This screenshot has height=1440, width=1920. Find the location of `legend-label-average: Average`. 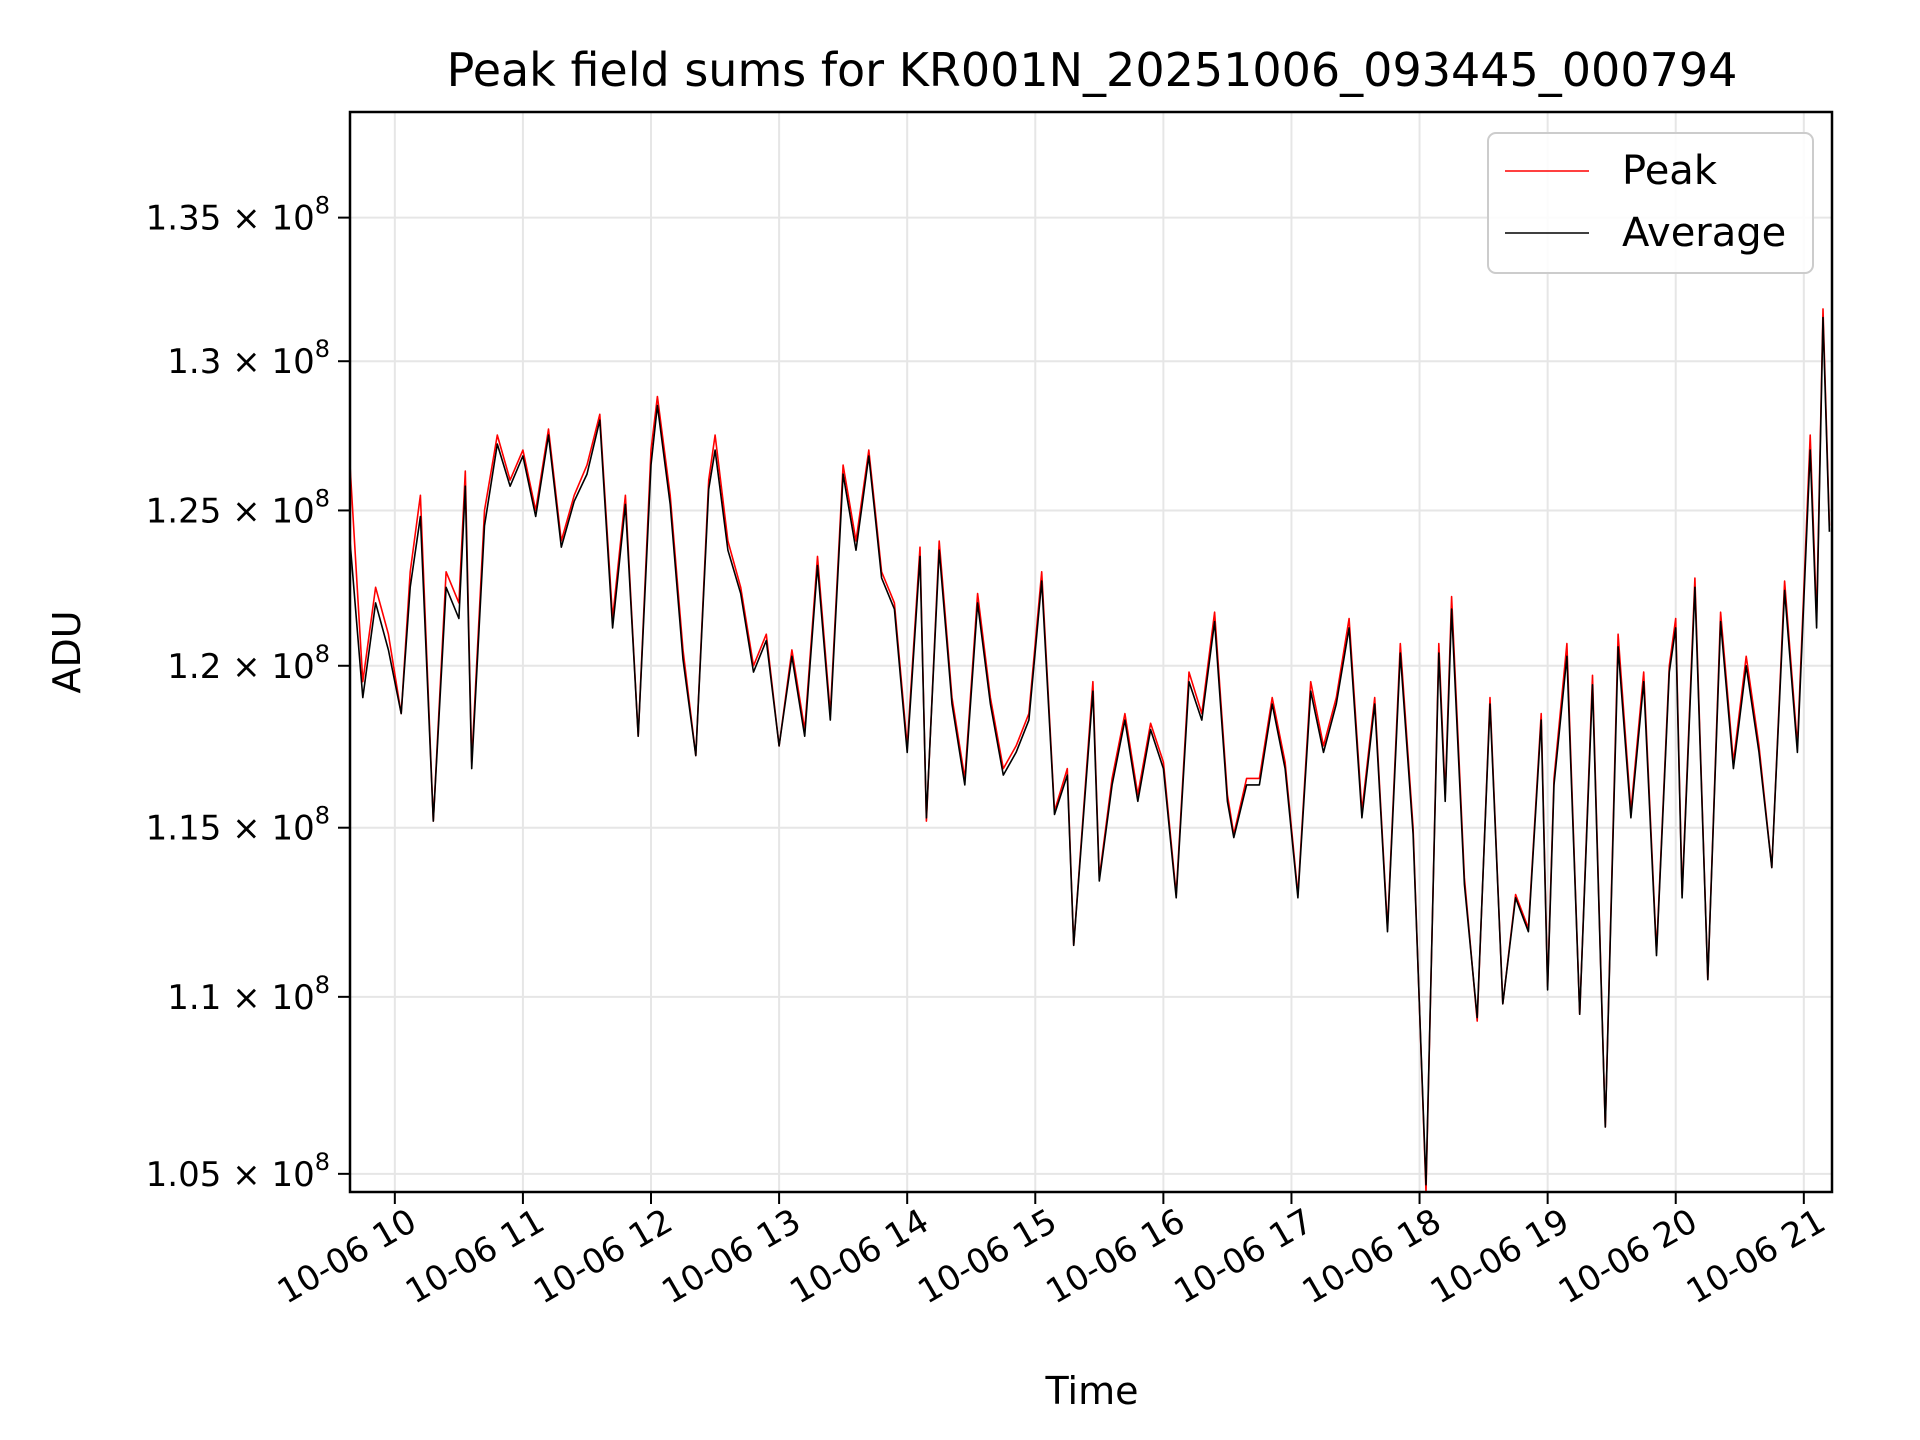

legend-label-average: Average is located at coordinates (1704, 233).